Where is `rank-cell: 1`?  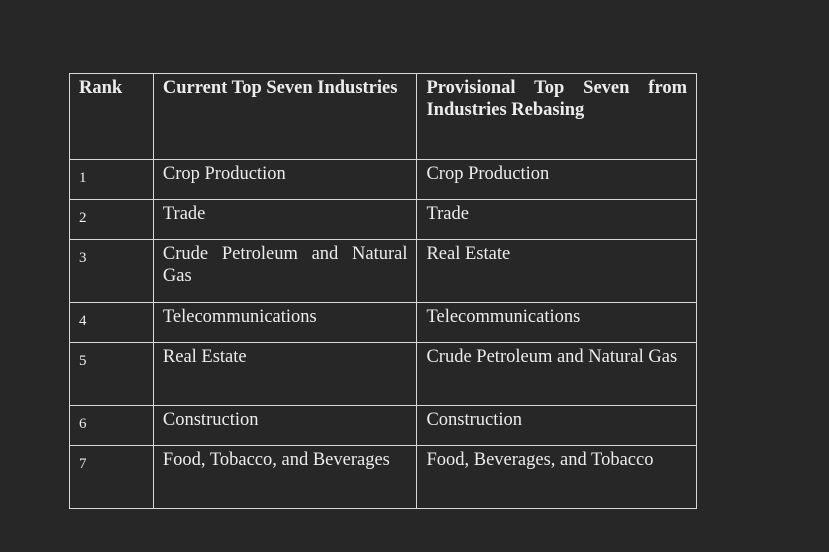
rank-cell: 1 is located at coordinates (111, 179).